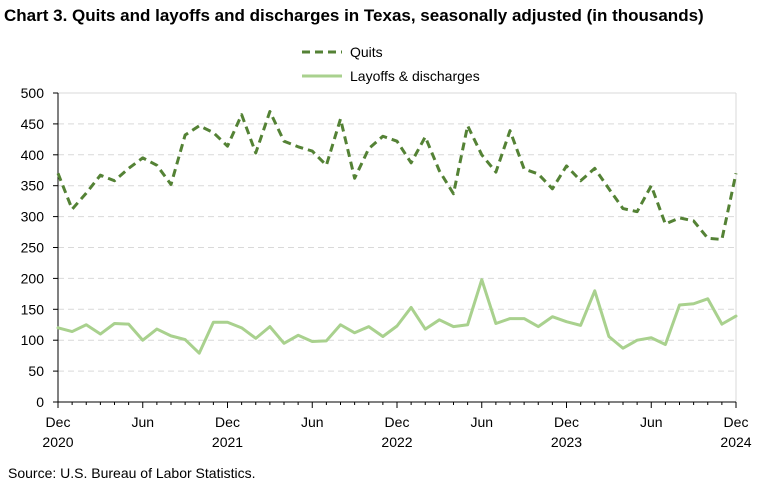 Image resolution: width=780 pixels, height=488 pixels. Describe the element at coordinates (33, 278) in the screenshot. I see `y-tick-label: 200` at that location.